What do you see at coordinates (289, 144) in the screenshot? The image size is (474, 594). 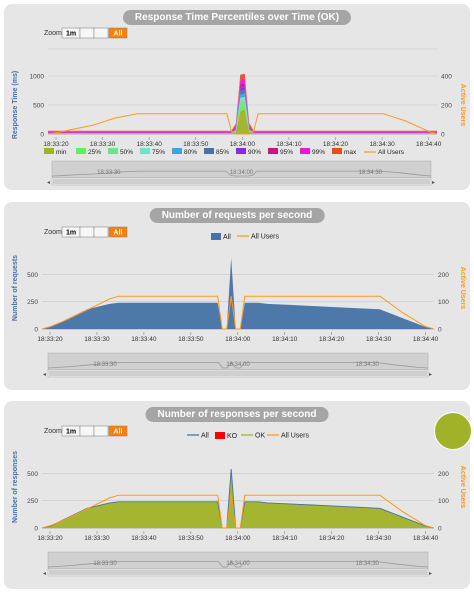 I see `rt-x-tick-label: 18:34:10` at bounding box center [289, 144].